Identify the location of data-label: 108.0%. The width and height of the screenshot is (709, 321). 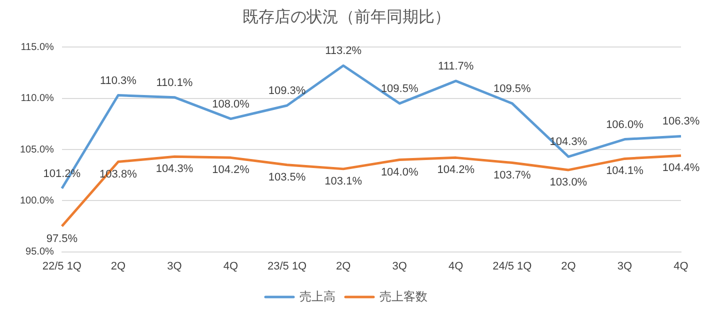
(231, 104).